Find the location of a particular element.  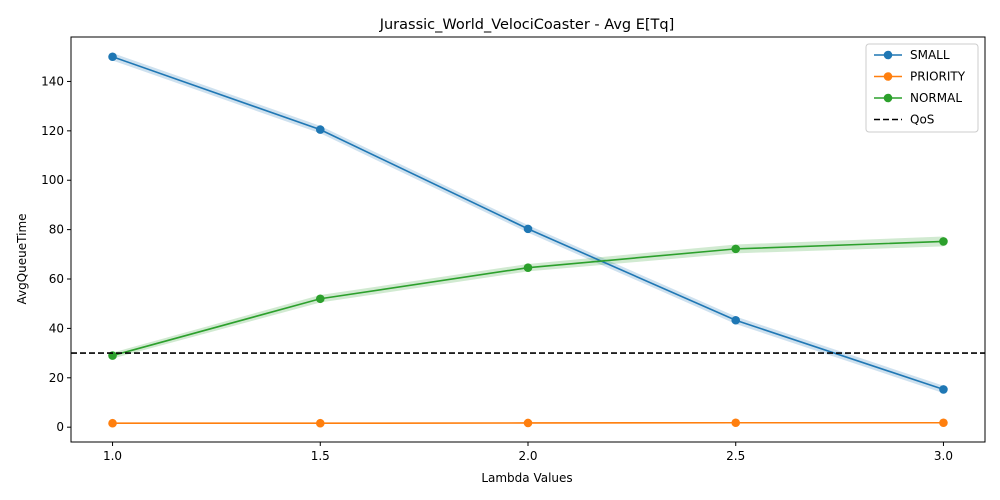

x-axis-label: Lambda Values is located at coordinates (526, 478).